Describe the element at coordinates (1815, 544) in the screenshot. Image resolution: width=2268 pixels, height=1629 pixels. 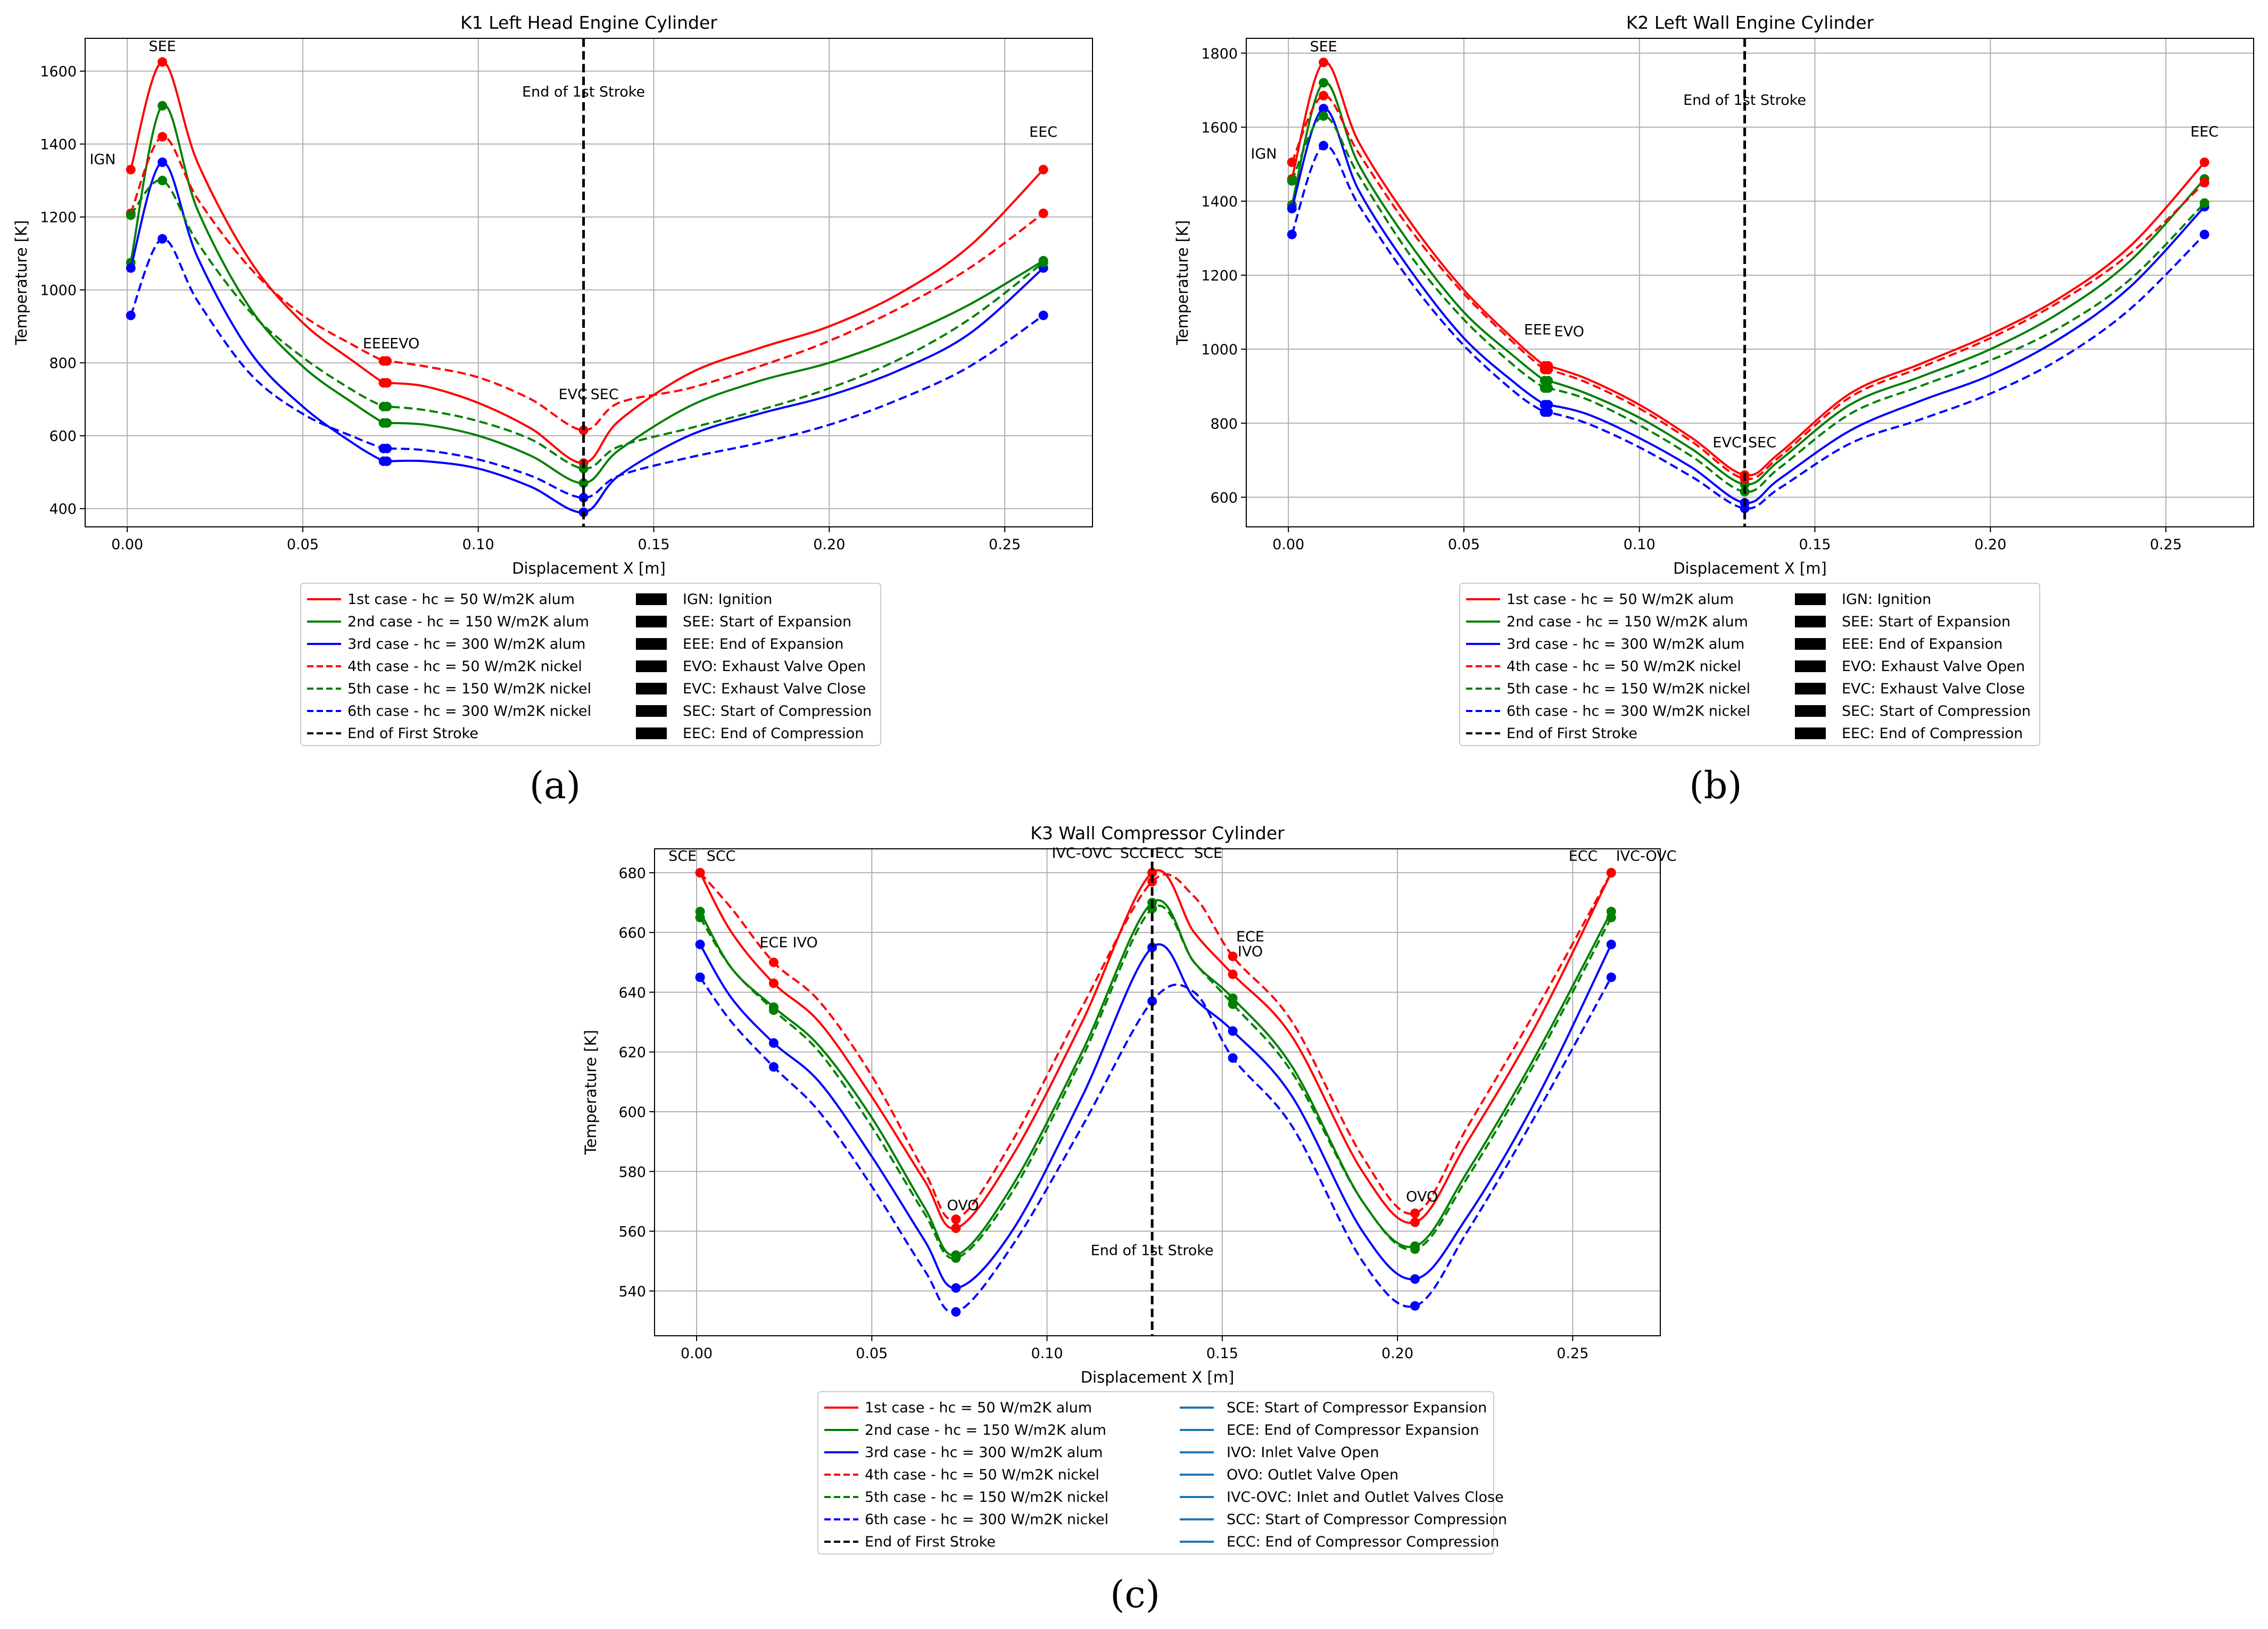
I see `x-tick-label: 0.15` at that location.